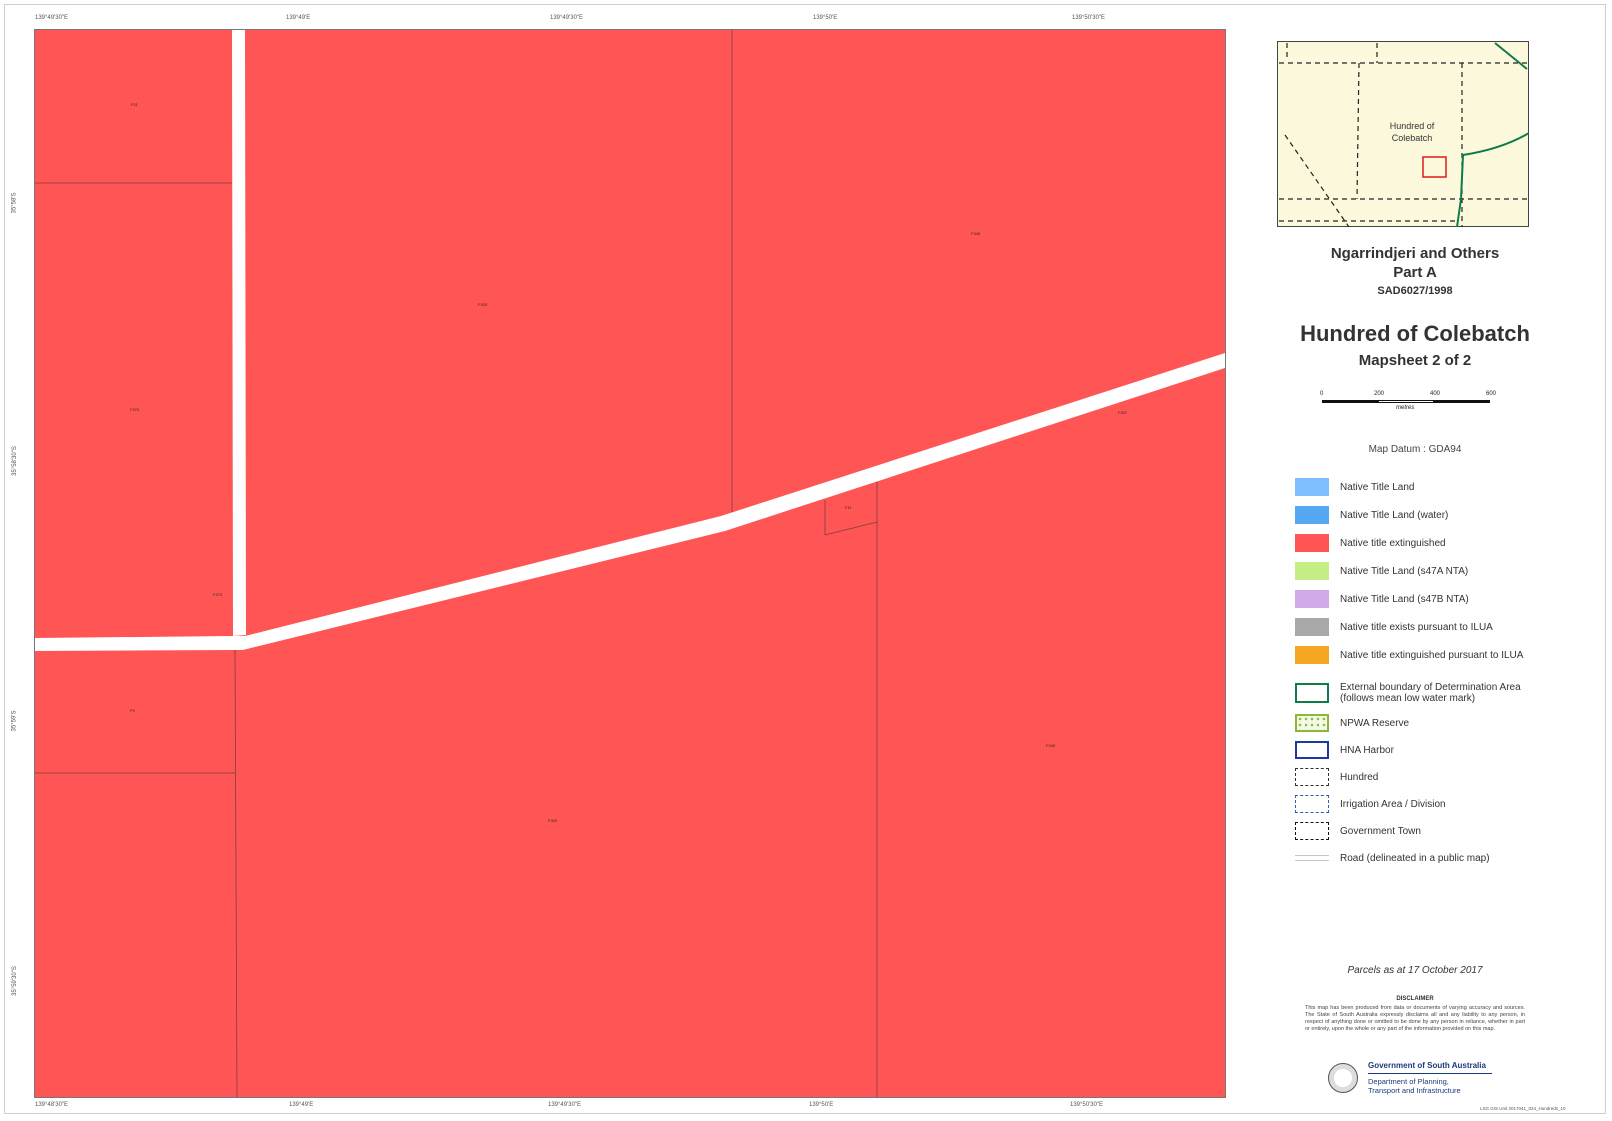 Image resolution: width=1612 pixels, height=1121 pixels. What do you see at coordinates (976, 233) in the screenshot?
I see `parcel-label: F345` at bounding box center [976, 233].